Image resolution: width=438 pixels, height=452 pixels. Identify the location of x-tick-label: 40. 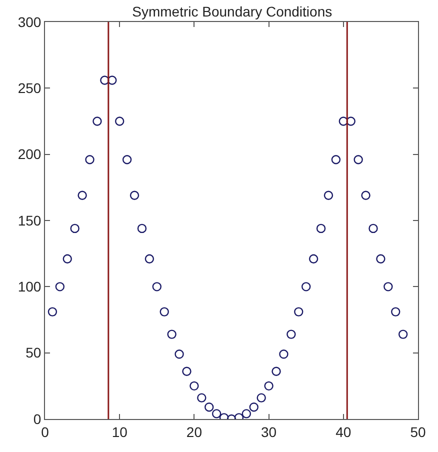
(344, 432).